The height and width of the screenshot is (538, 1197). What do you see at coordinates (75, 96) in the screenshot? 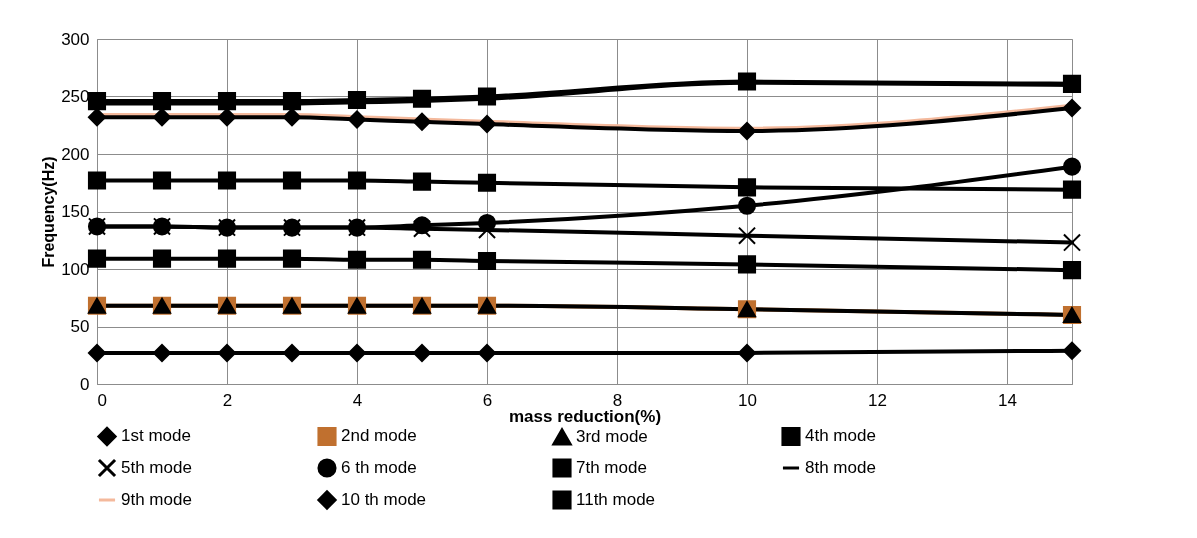
I see `y-tick-label: 250` at bounding box center [75, 96].